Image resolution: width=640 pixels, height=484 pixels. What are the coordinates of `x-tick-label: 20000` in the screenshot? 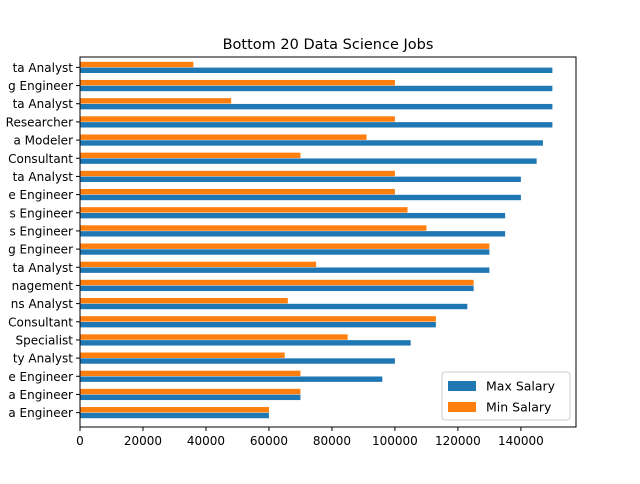 It's located at (143, 441).